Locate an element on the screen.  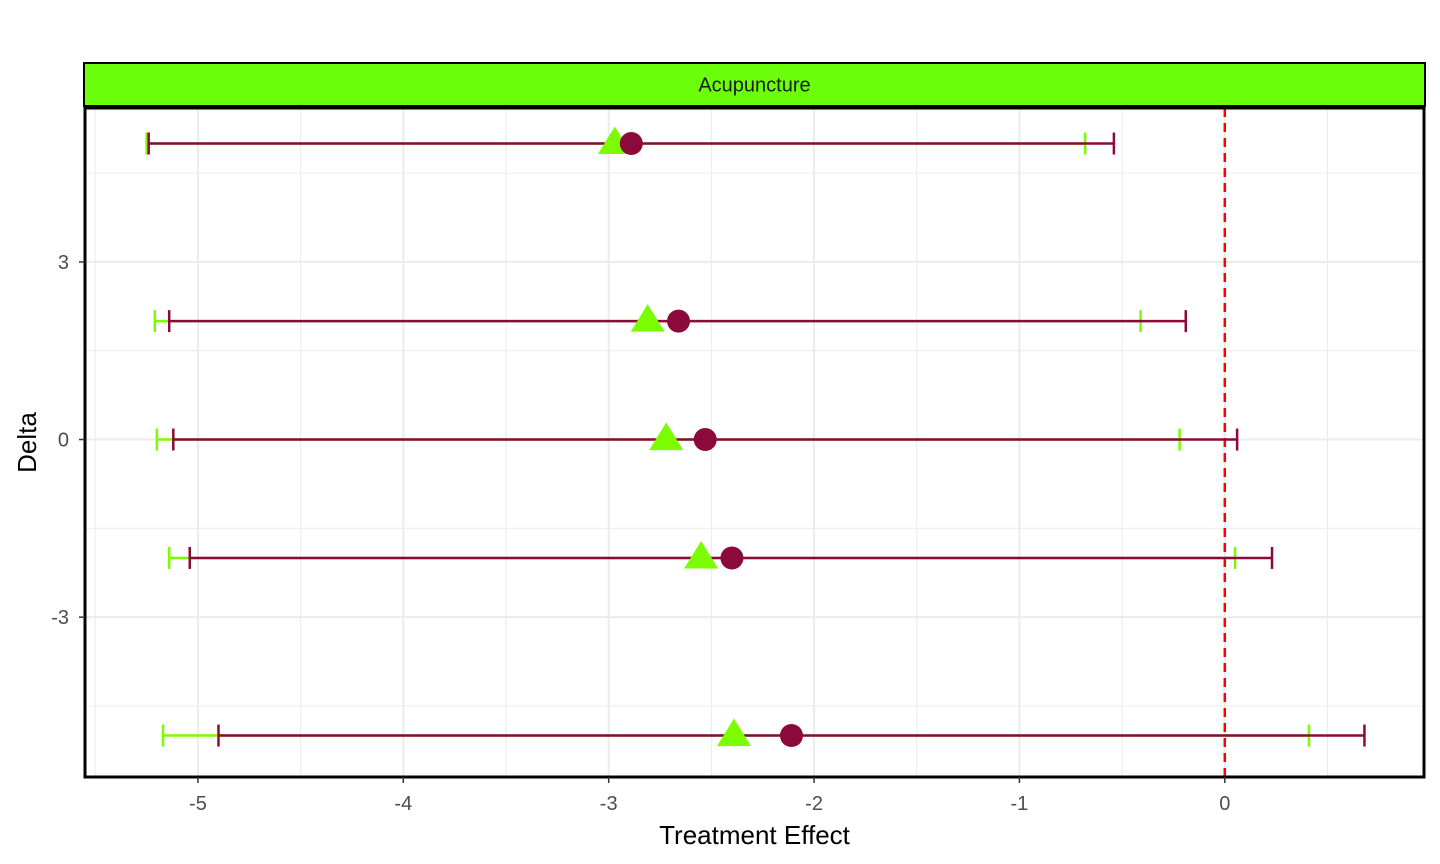
x-tick-label: 0 is located at coordinates (1224, 804).